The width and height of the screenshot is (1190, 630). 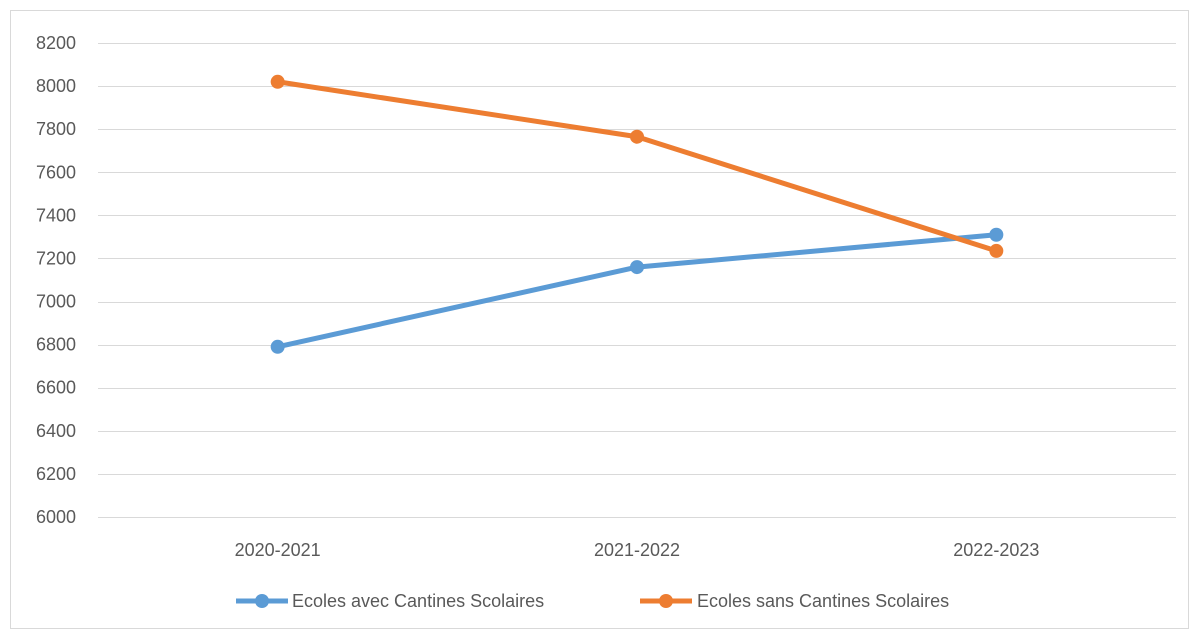 What do you see at coordinates (56, 345) in the screenshot?
I see `y-tick-label: 6800` at bounding box center [56, 345].